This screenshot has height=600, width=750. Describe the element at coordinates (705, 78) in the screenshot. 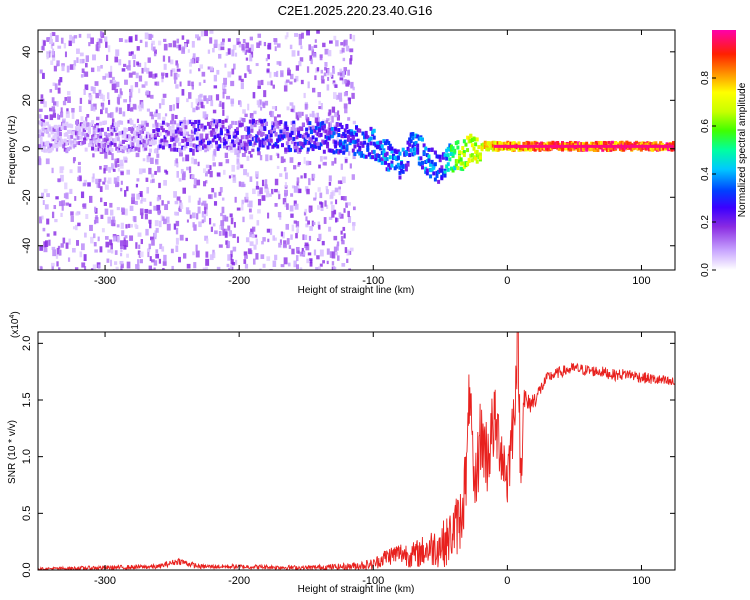

I see `colorbar-tick-label: 0.8` at that location.